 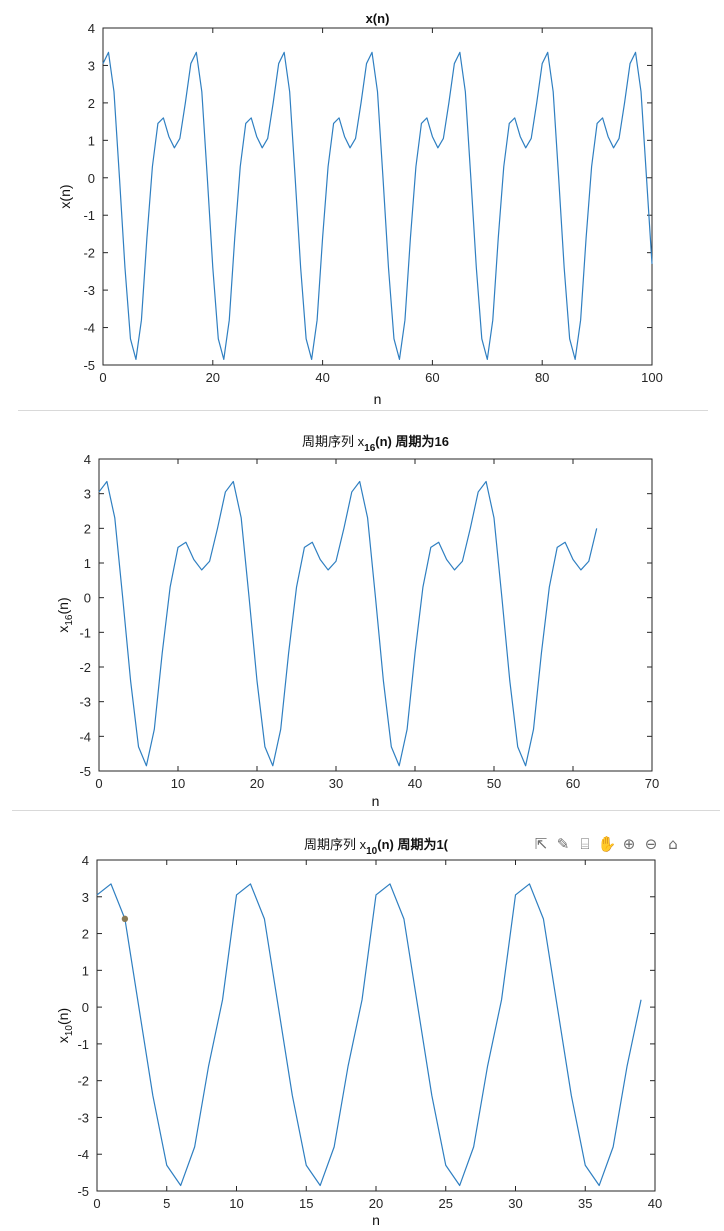 I want to click on home-icon: ⌂, so click(x=673, y=844).